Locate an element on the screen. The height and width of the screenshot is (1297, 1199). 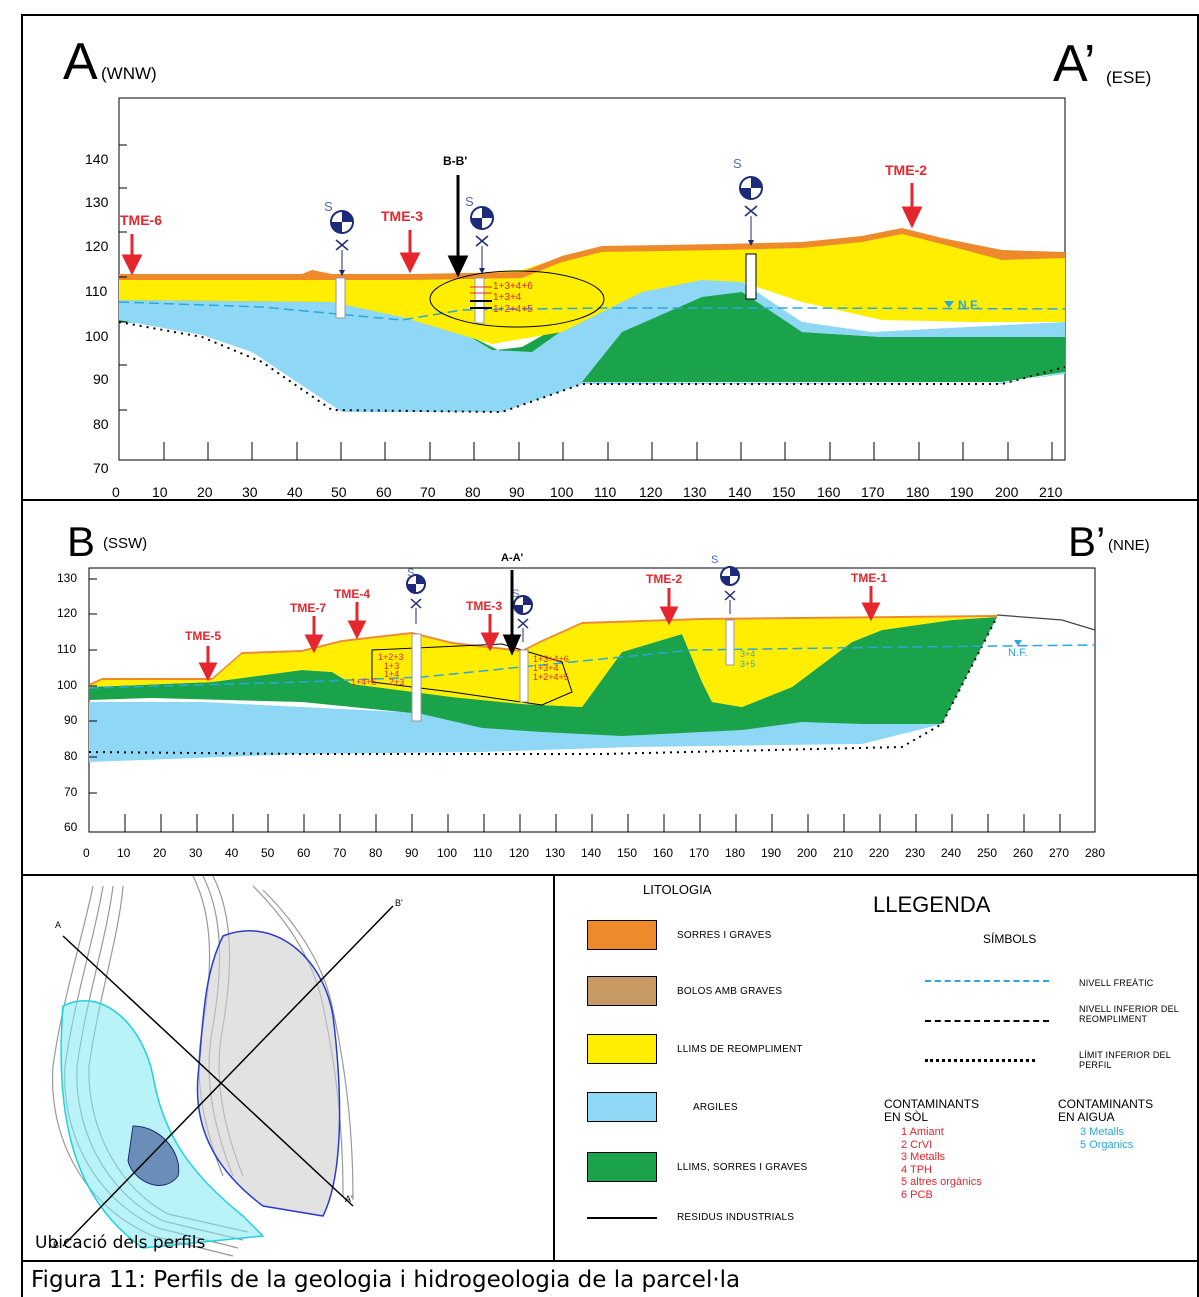
y-tick-label: 70 is located at coordinates (71, 792).